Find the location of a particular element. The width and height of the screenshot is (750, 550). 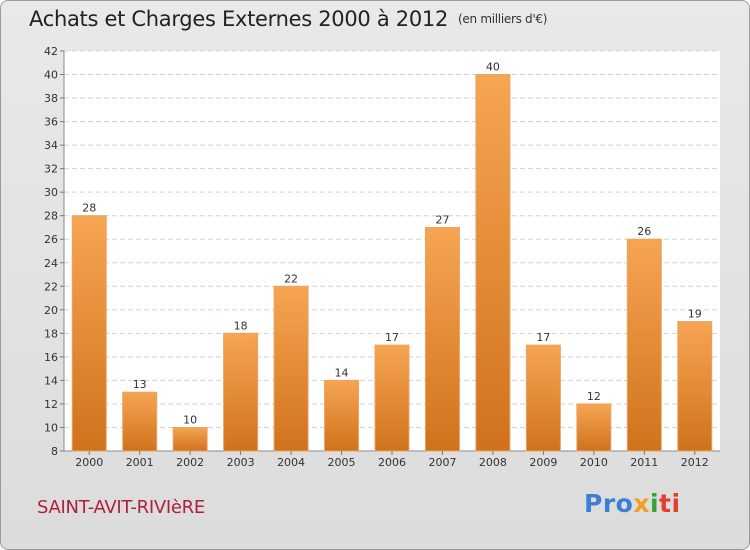

chart-subtitle: (en milliers d'€) is located at coordinates (503, 19).